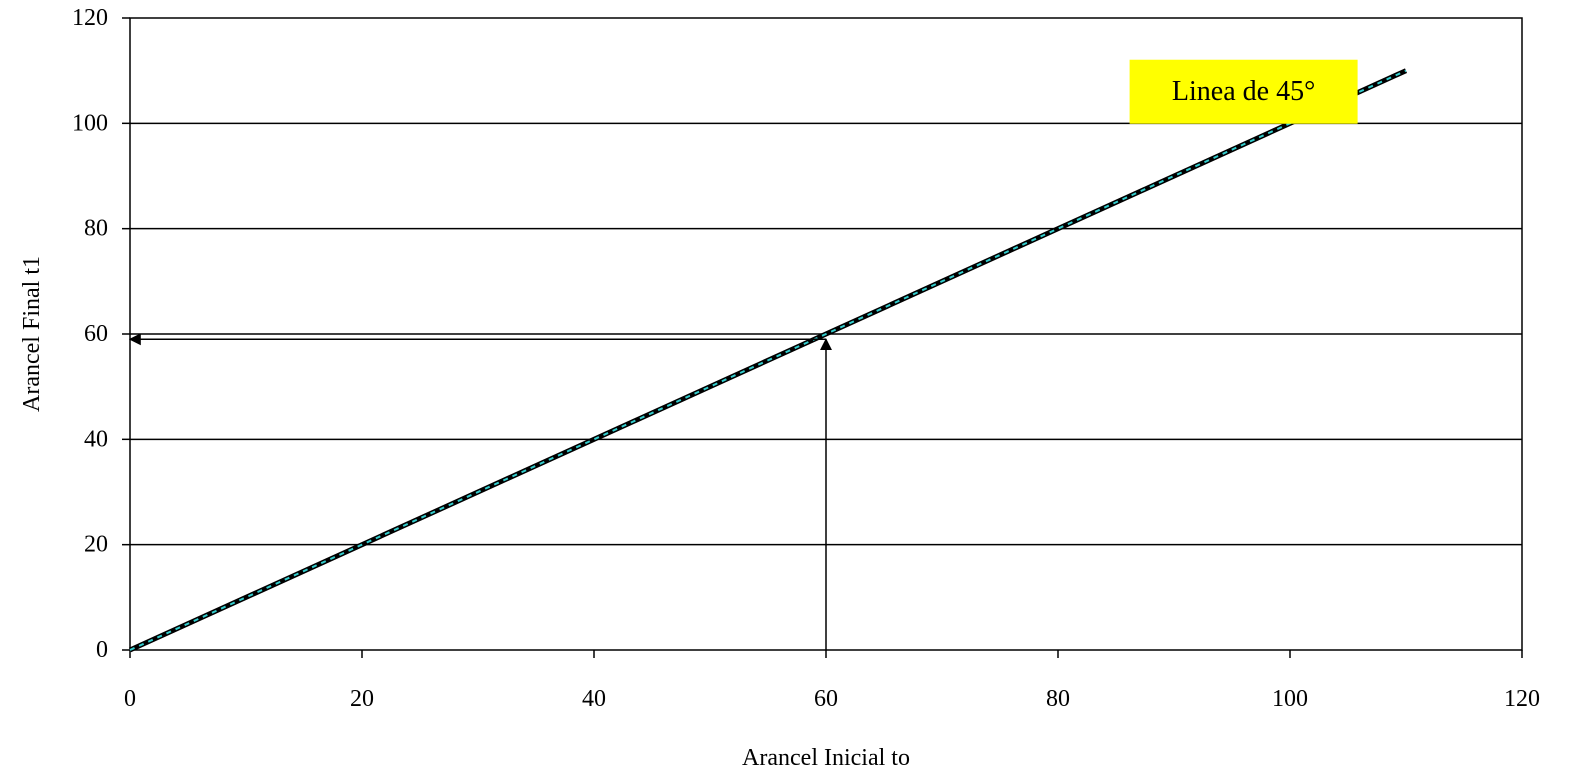 This screenshot has height=781, width=1587. I want to click on x-tick-label: 20, so click(362, 699).